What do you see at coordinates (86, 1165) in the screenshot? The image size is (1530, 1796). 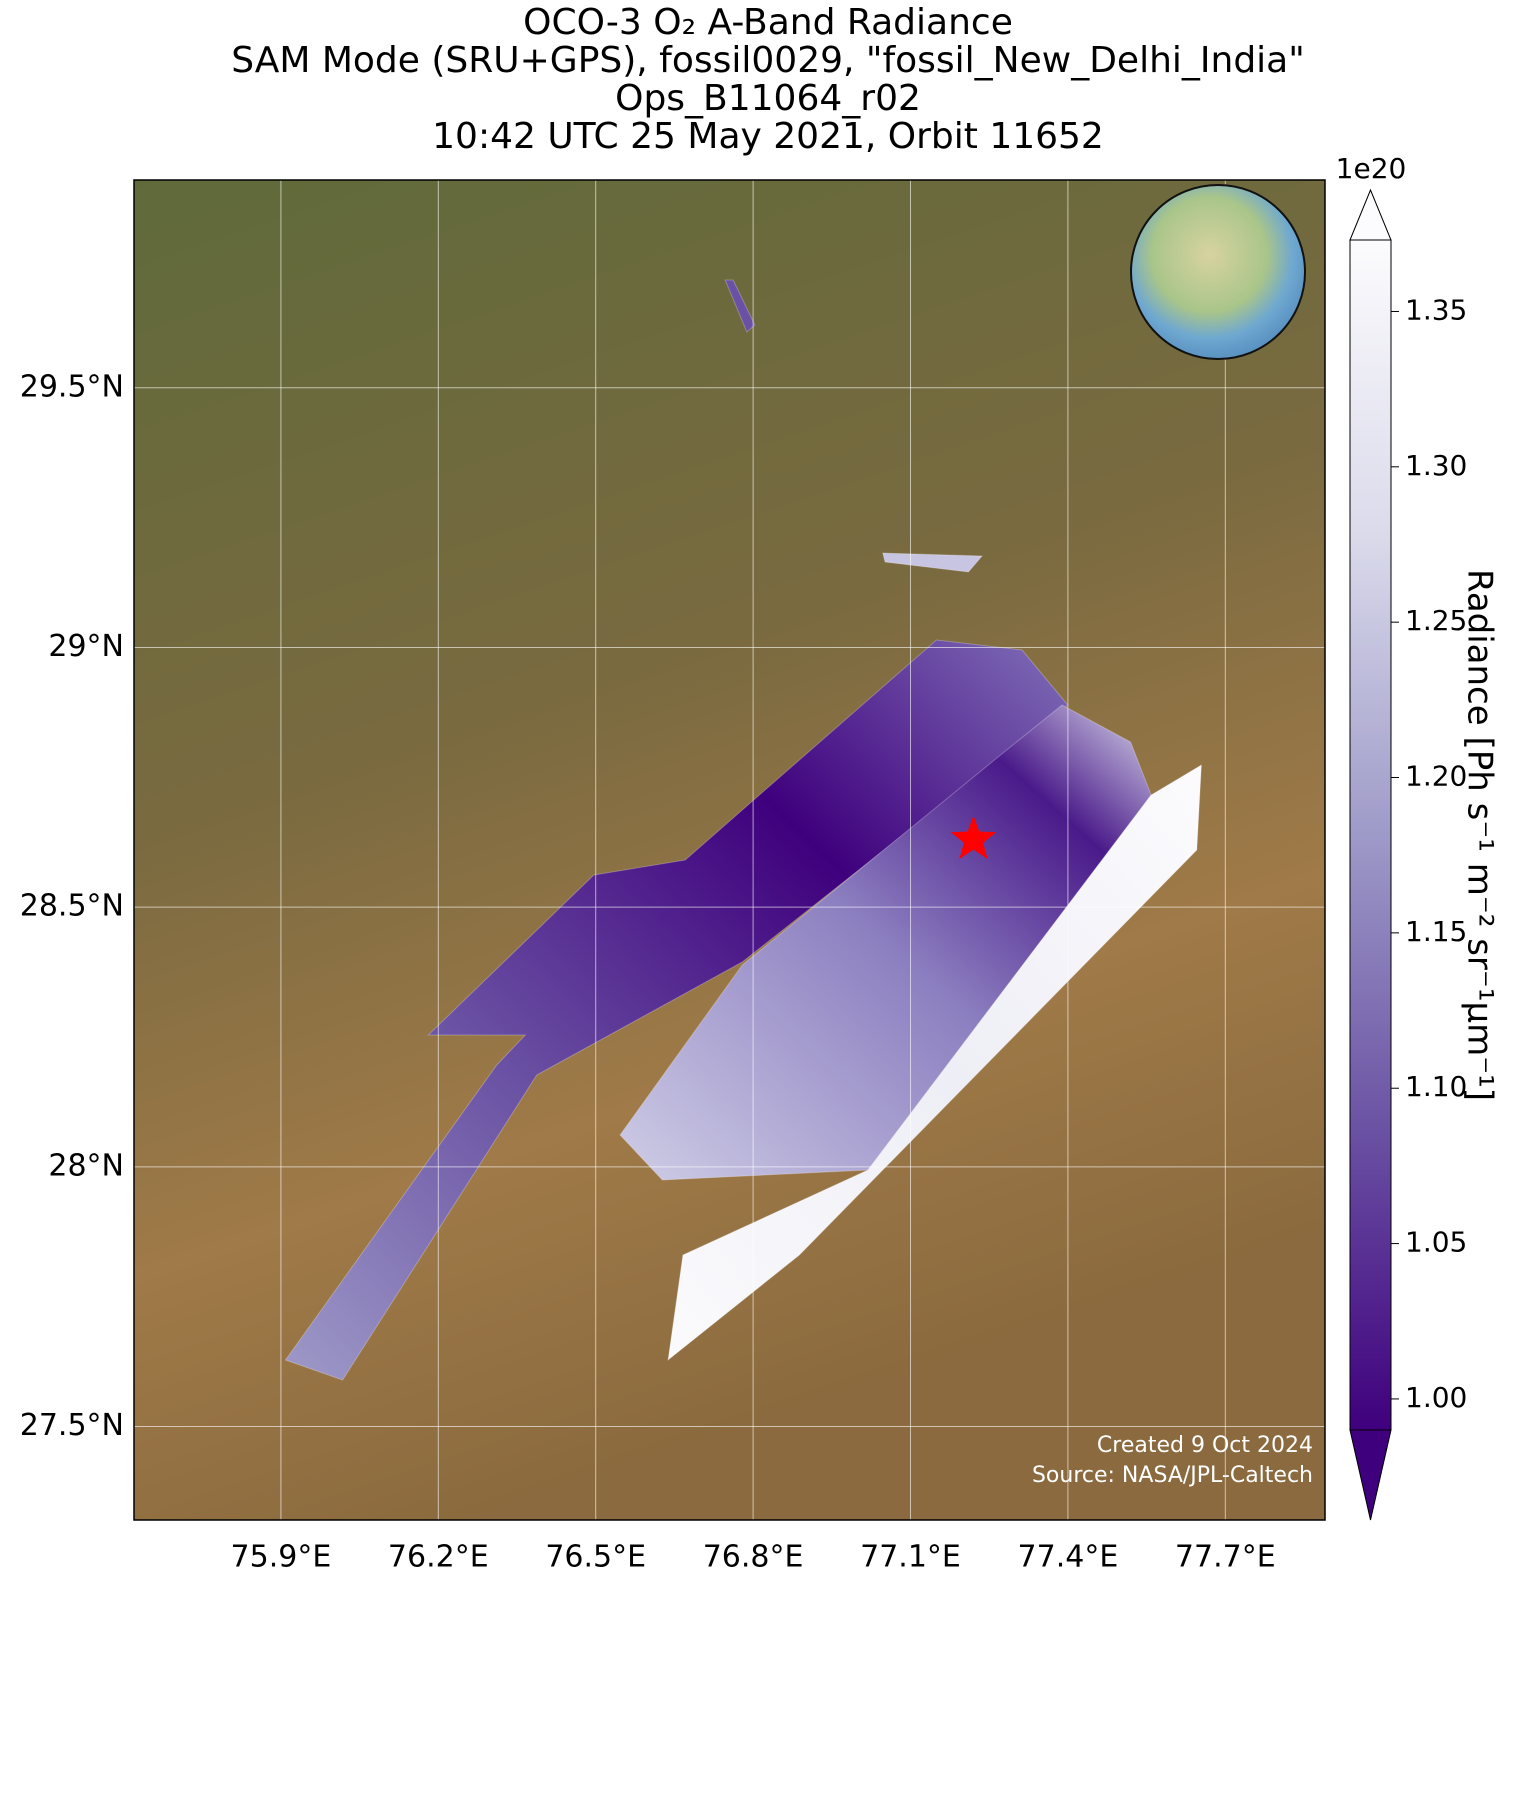 I see `y-tick-label: 28°N` at bounding box center [86, 1165].